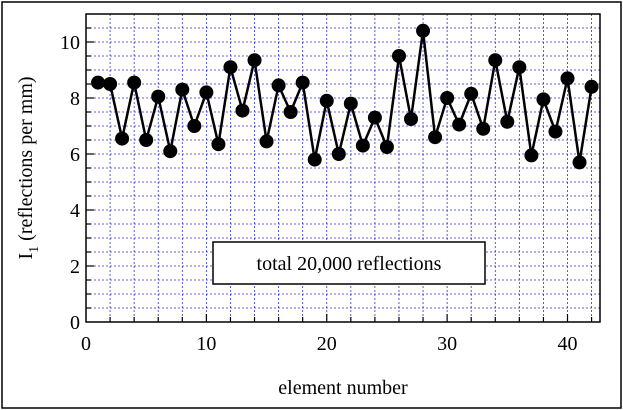  I want to click on x-tick-label: 20, so click(327, 344).